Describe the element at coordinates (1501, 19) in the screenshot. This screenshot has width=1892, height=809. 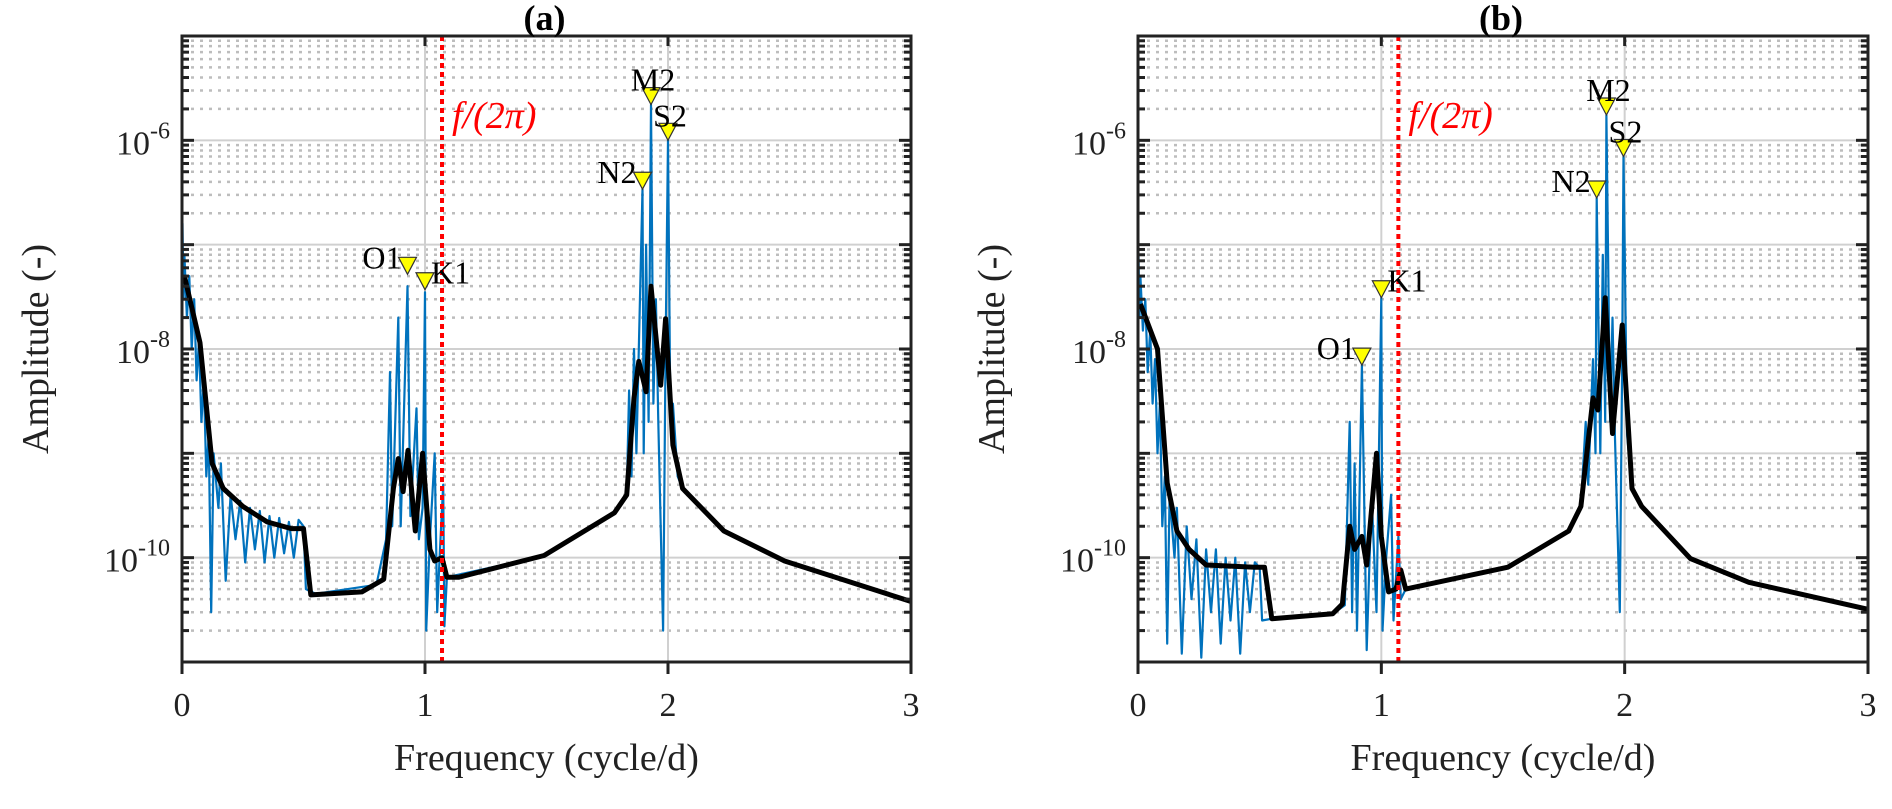
I see `panel-title: (b)` at that location.